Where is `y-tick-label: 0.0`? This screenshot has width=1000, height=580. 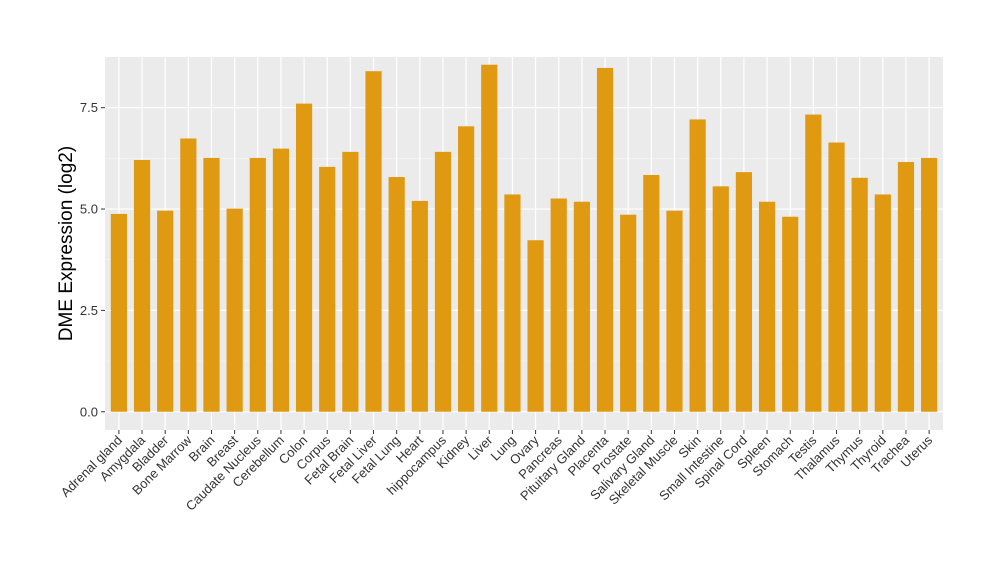 y-tick-label: 0.0 is located at coordinates (89, 411).